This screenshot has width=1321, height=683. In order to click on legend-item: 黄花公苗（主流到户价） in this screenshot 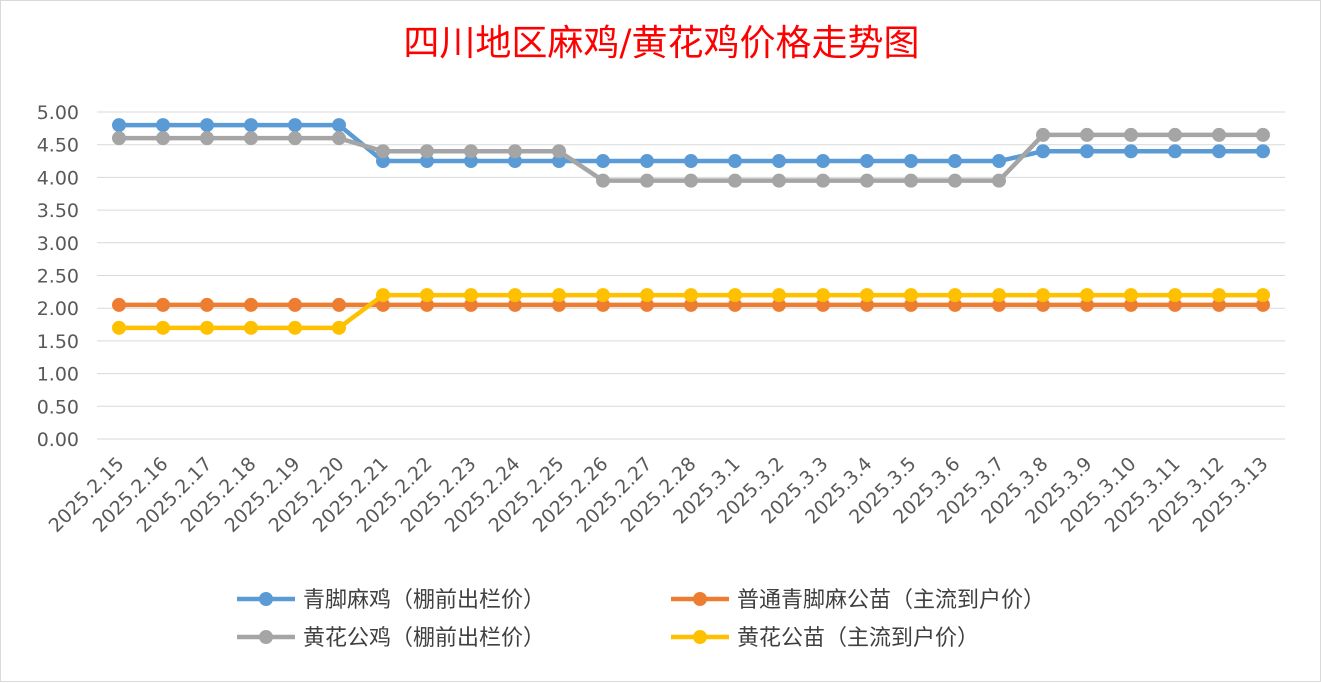, I will do `click(825, 638)`.